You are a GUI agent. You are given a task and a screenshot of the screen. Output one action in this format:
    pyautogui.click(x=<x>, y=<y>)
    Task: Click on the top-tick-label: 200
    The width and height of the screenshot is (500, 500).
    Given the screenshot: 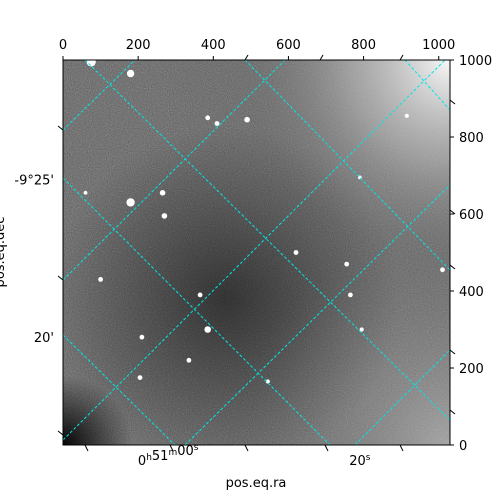 What is the action you would take?
    pyautogui.click(x=138, y=45)
    